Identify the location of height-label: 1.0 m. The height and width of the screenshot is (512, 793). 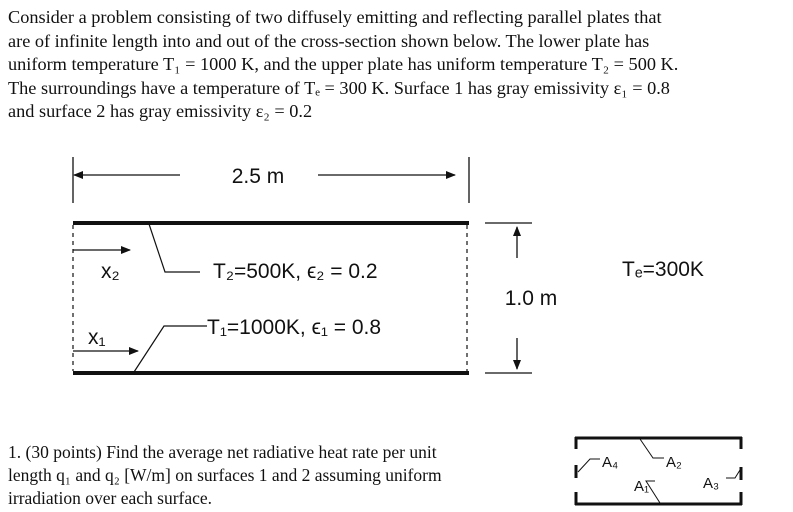
(531, 298).